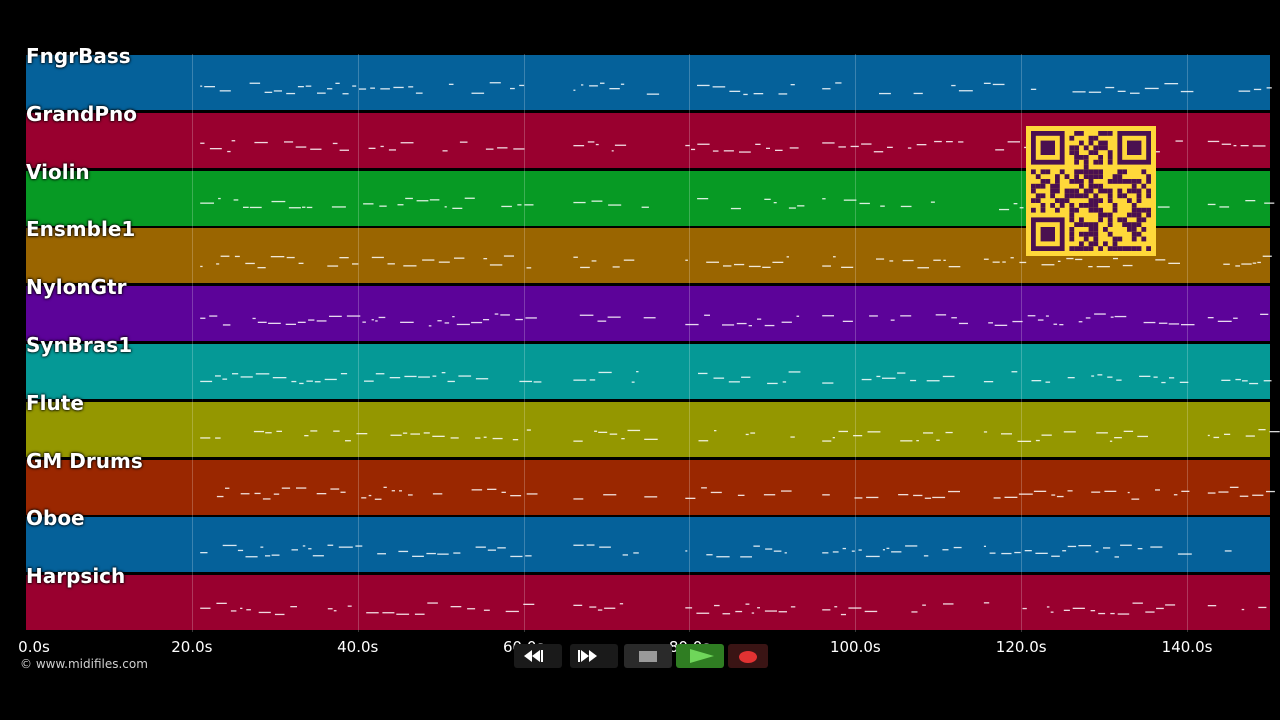 The width and height of the screenshot is (1280, 720). I want to click on record-button, so click(748, 656).